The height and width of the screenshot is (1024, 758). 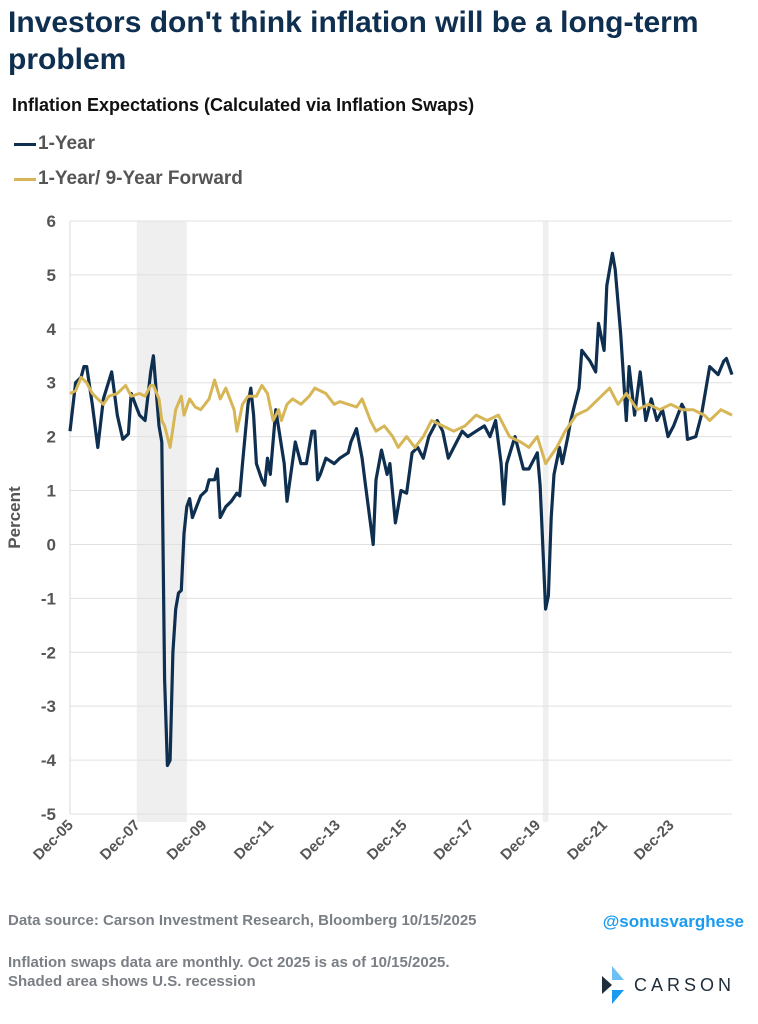 What do you see at coordinates (545, 521) in the screenshot?
I see `recession-shading` at bounding box center [545, 521].